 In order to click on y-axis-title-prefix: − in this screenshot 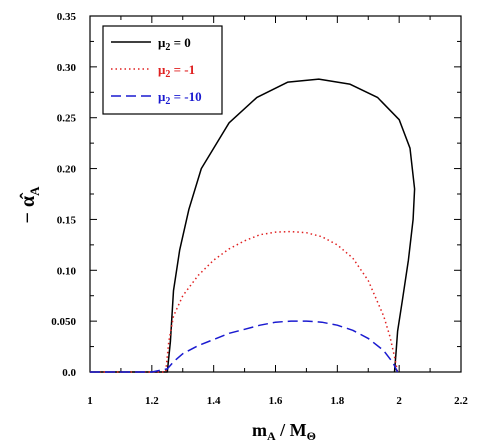, I will do `click(28, 215)`.